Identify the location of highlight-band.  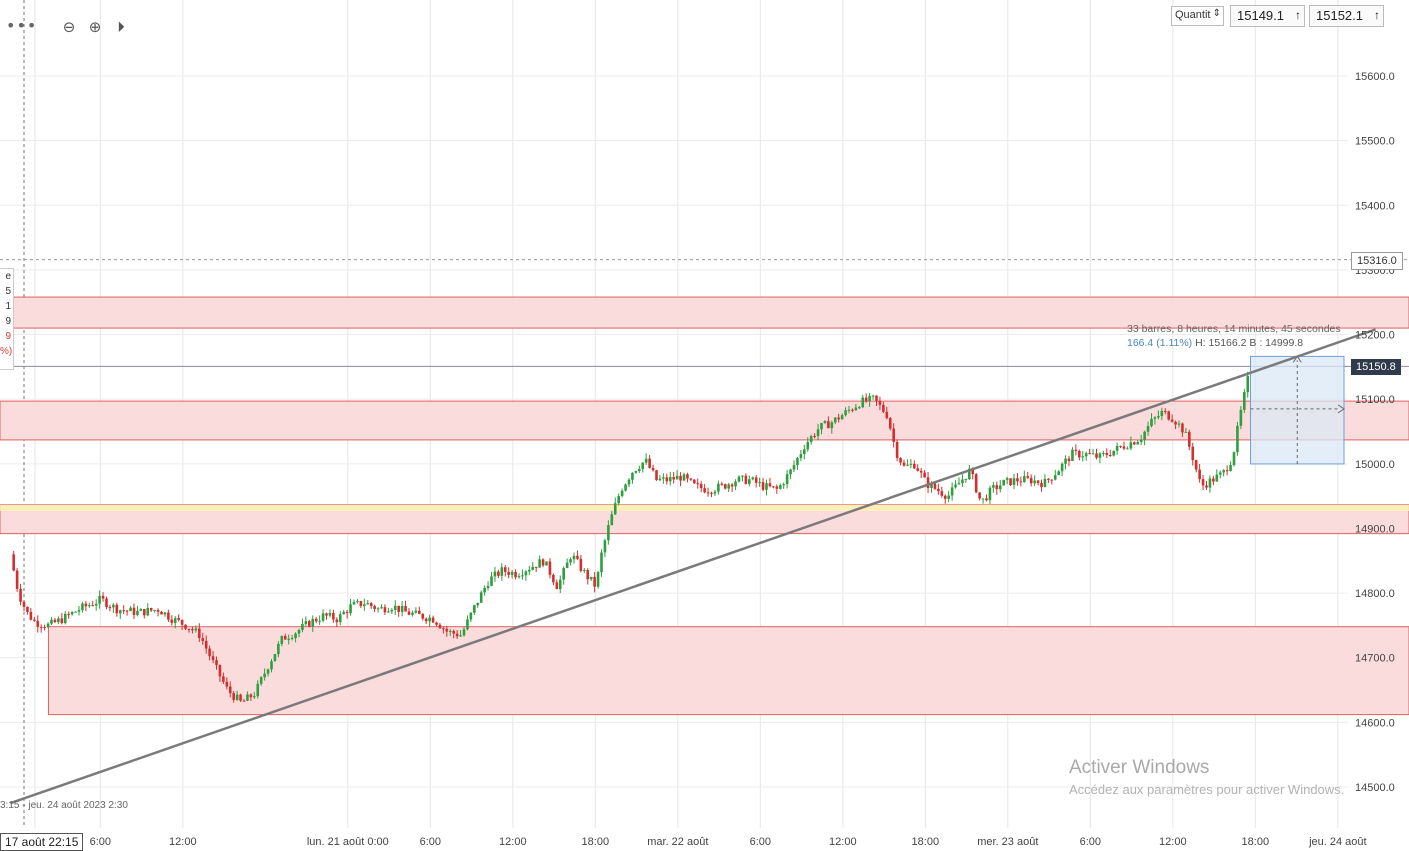
(704, 508).